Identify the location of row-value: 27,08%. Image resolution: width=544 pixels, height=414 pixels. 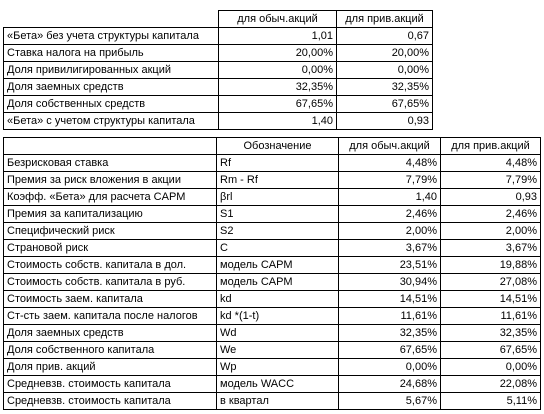
(490, 282).